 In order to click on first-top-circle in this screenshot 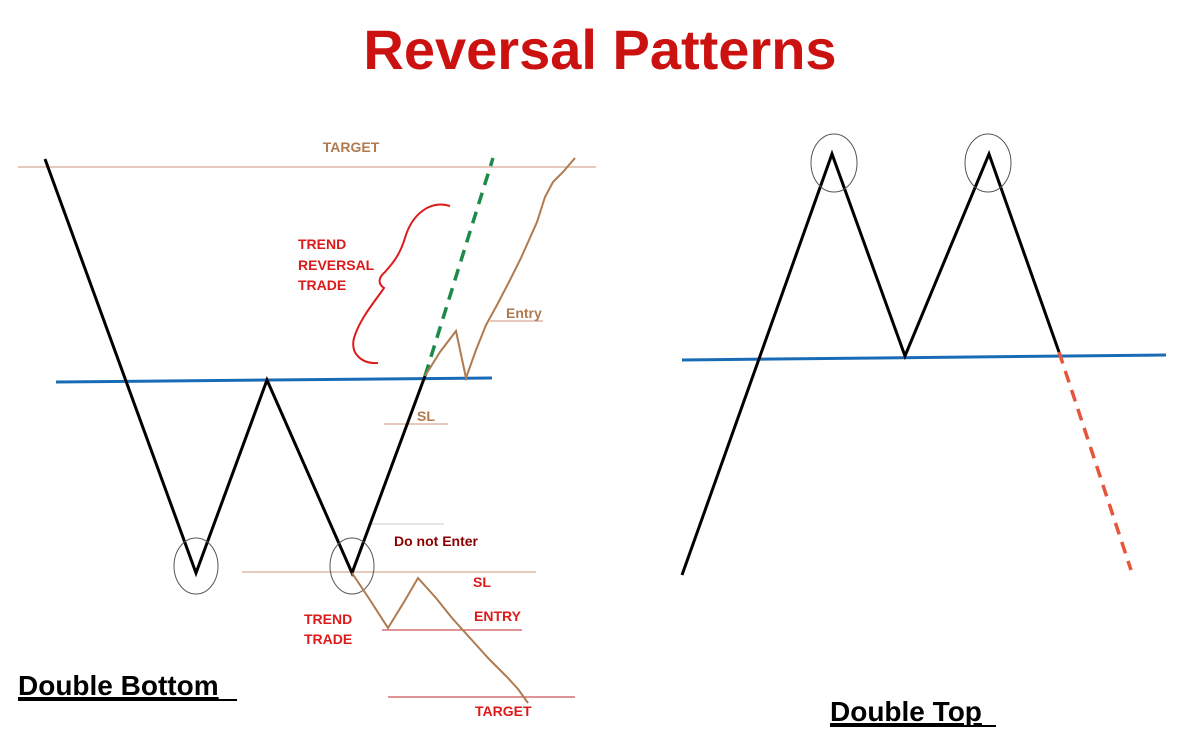, I will do `click(834, 163)`.